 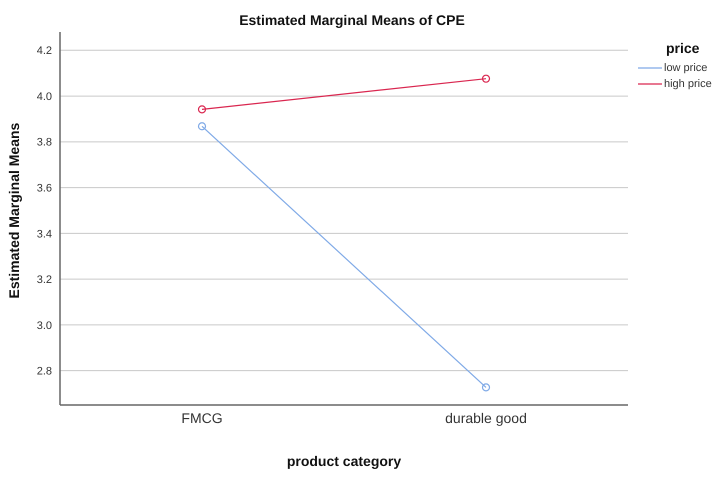 I want to click on legend-title: price, so click(x=683, y=48).